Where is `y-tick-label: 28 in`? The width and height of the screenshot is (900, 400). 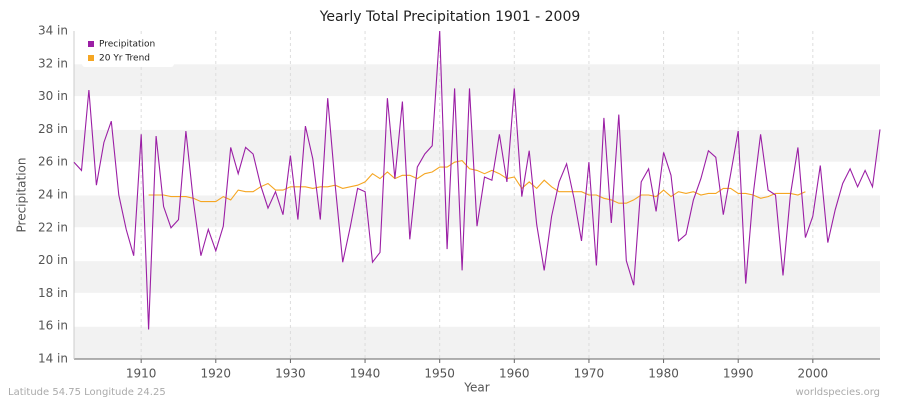 y-tick-label: 28 in is located at coordinates (53, 129).